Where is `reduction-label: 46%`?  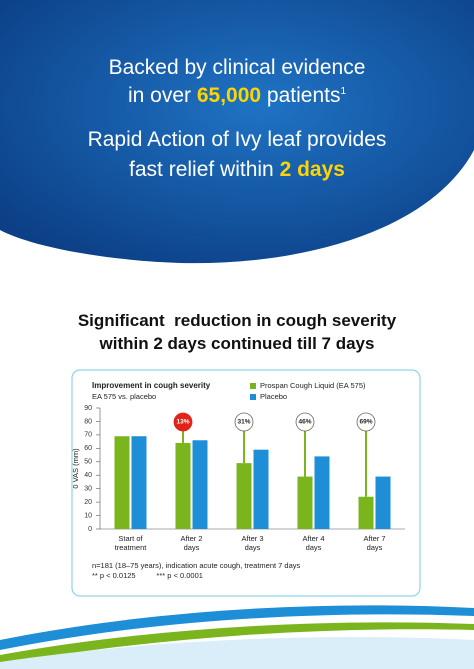
reduction-label: 46% is located at coordinates (304, 422).